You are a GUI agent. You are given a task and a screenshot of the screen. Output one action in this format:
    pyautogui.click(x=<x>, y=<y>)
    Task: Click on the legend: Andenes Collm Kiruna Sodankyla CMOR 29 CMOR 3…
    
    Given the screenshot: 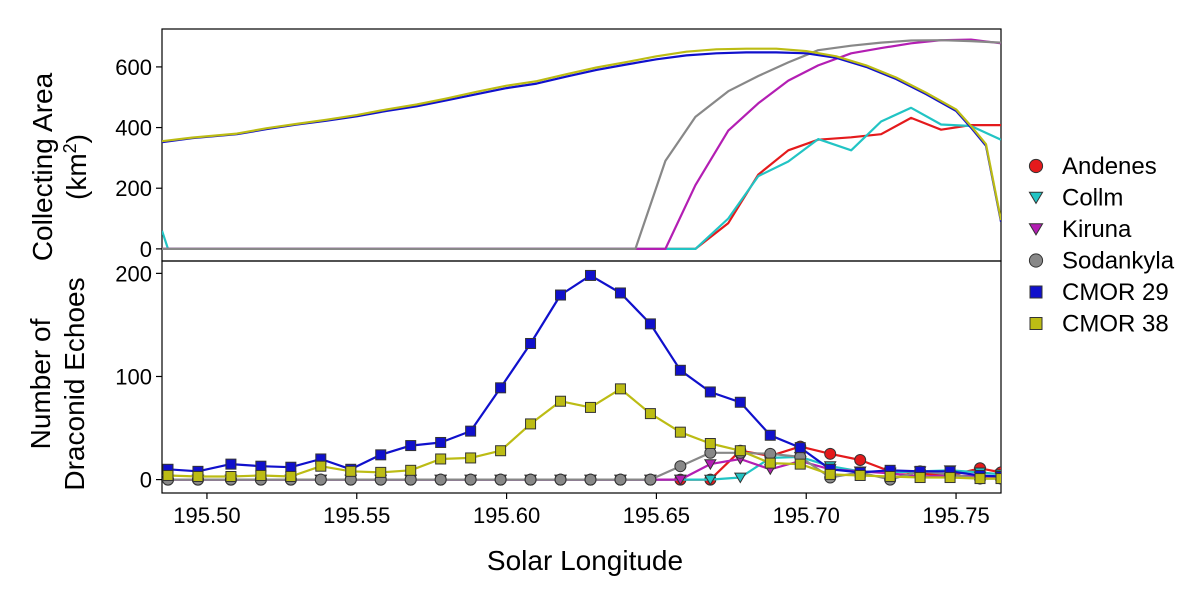 What is the action you would take?
    pyautogui.click(x=1101, y=245)
    